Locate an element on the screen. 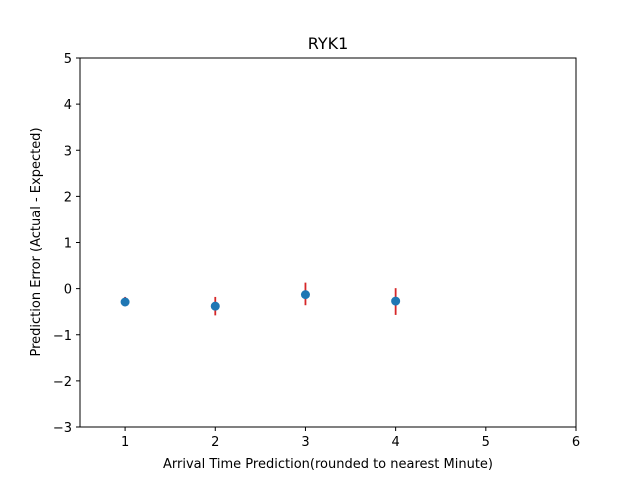 This screenshot has width=640, height=480. y-tick-label: 0 is located at coordinates (68, 290).